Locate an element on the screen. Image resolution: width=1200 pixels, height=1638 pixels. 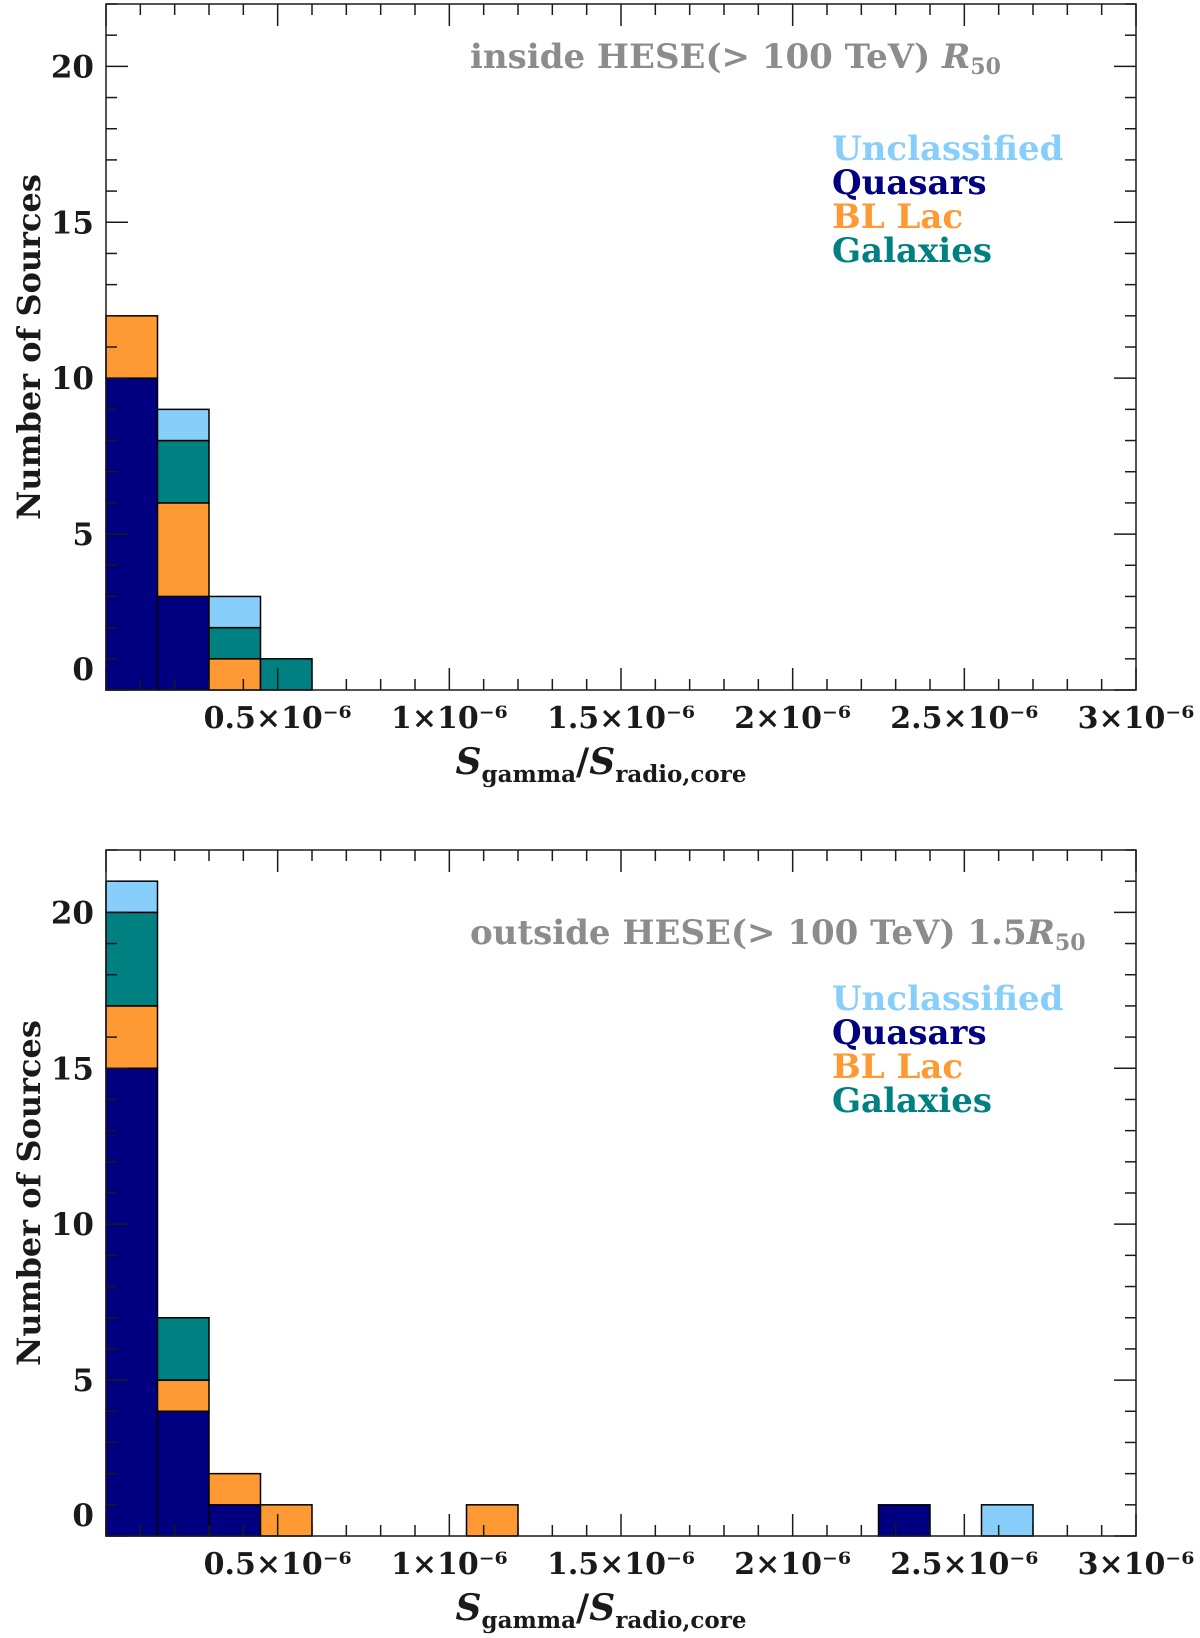
panel-annotation: inside HESE(> 100 TeV) R50 is located at coordinates (735, 58).